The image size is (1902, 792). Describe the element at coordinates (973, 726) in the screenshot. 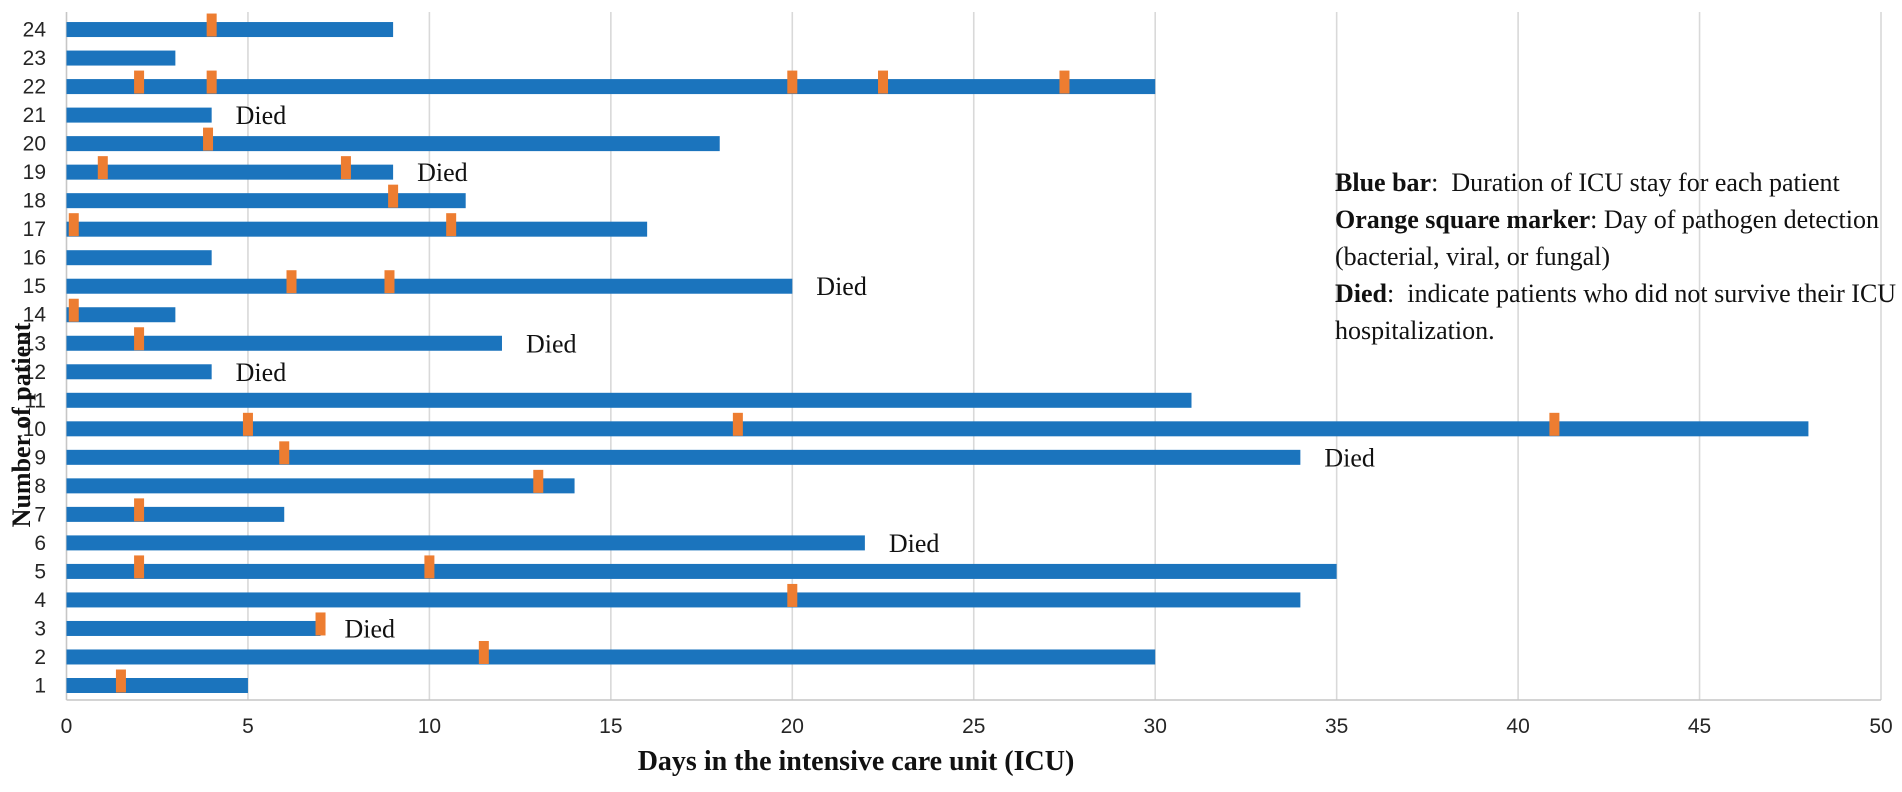

I see `x-tick-label: 25` at that location.